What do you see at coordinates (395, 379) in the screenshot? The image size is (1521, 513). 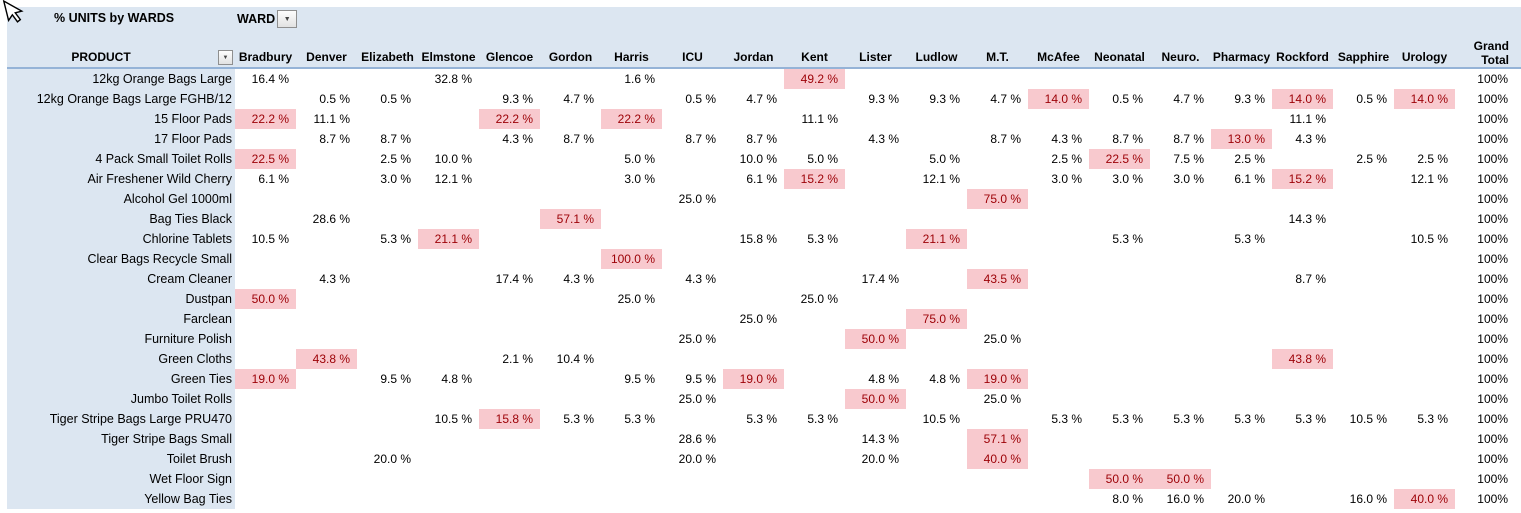 I see `pivot-cell: 9.5 %` at bounding box center [395, 379].